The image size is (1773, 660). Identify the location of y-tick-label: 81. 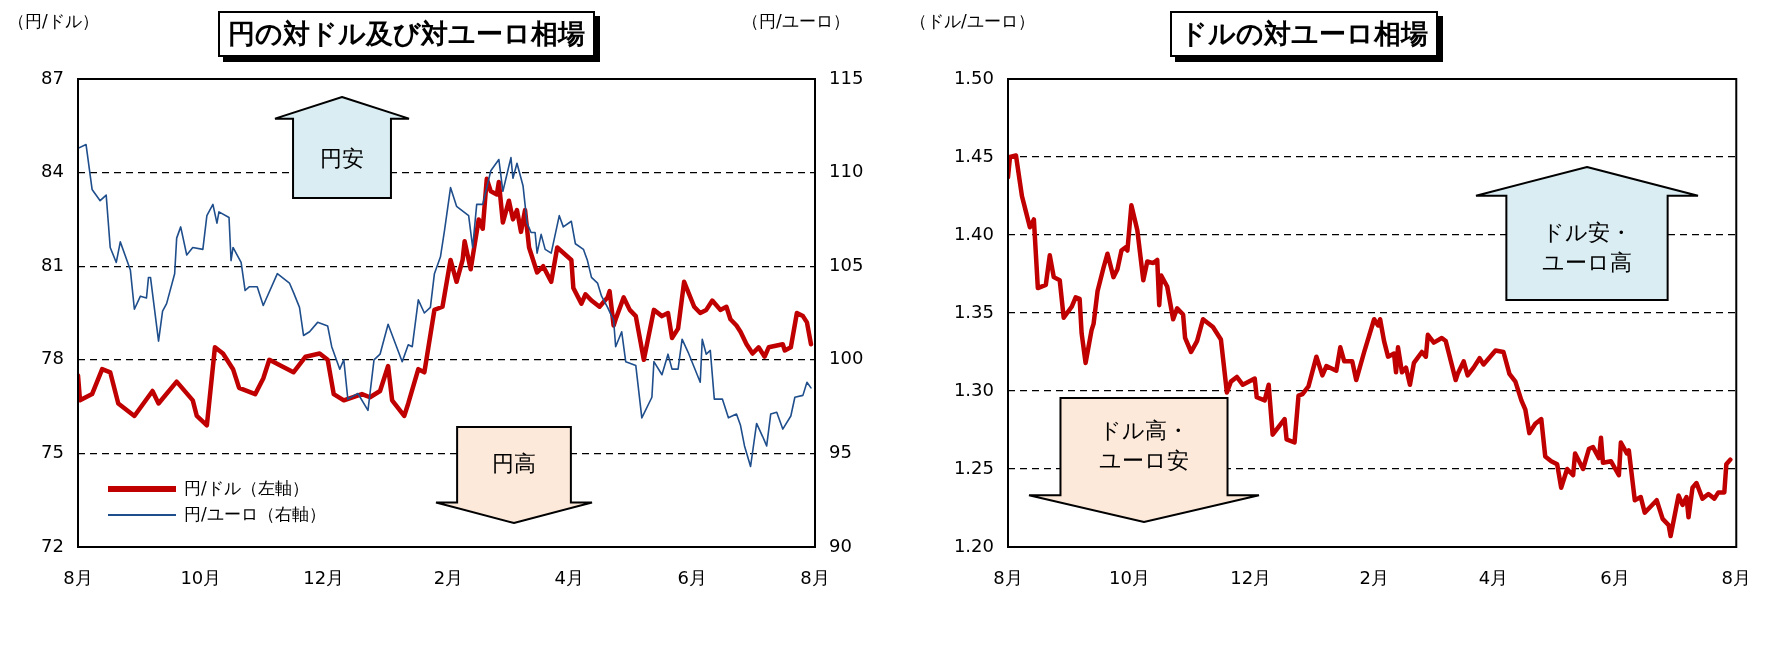
(52, 264).